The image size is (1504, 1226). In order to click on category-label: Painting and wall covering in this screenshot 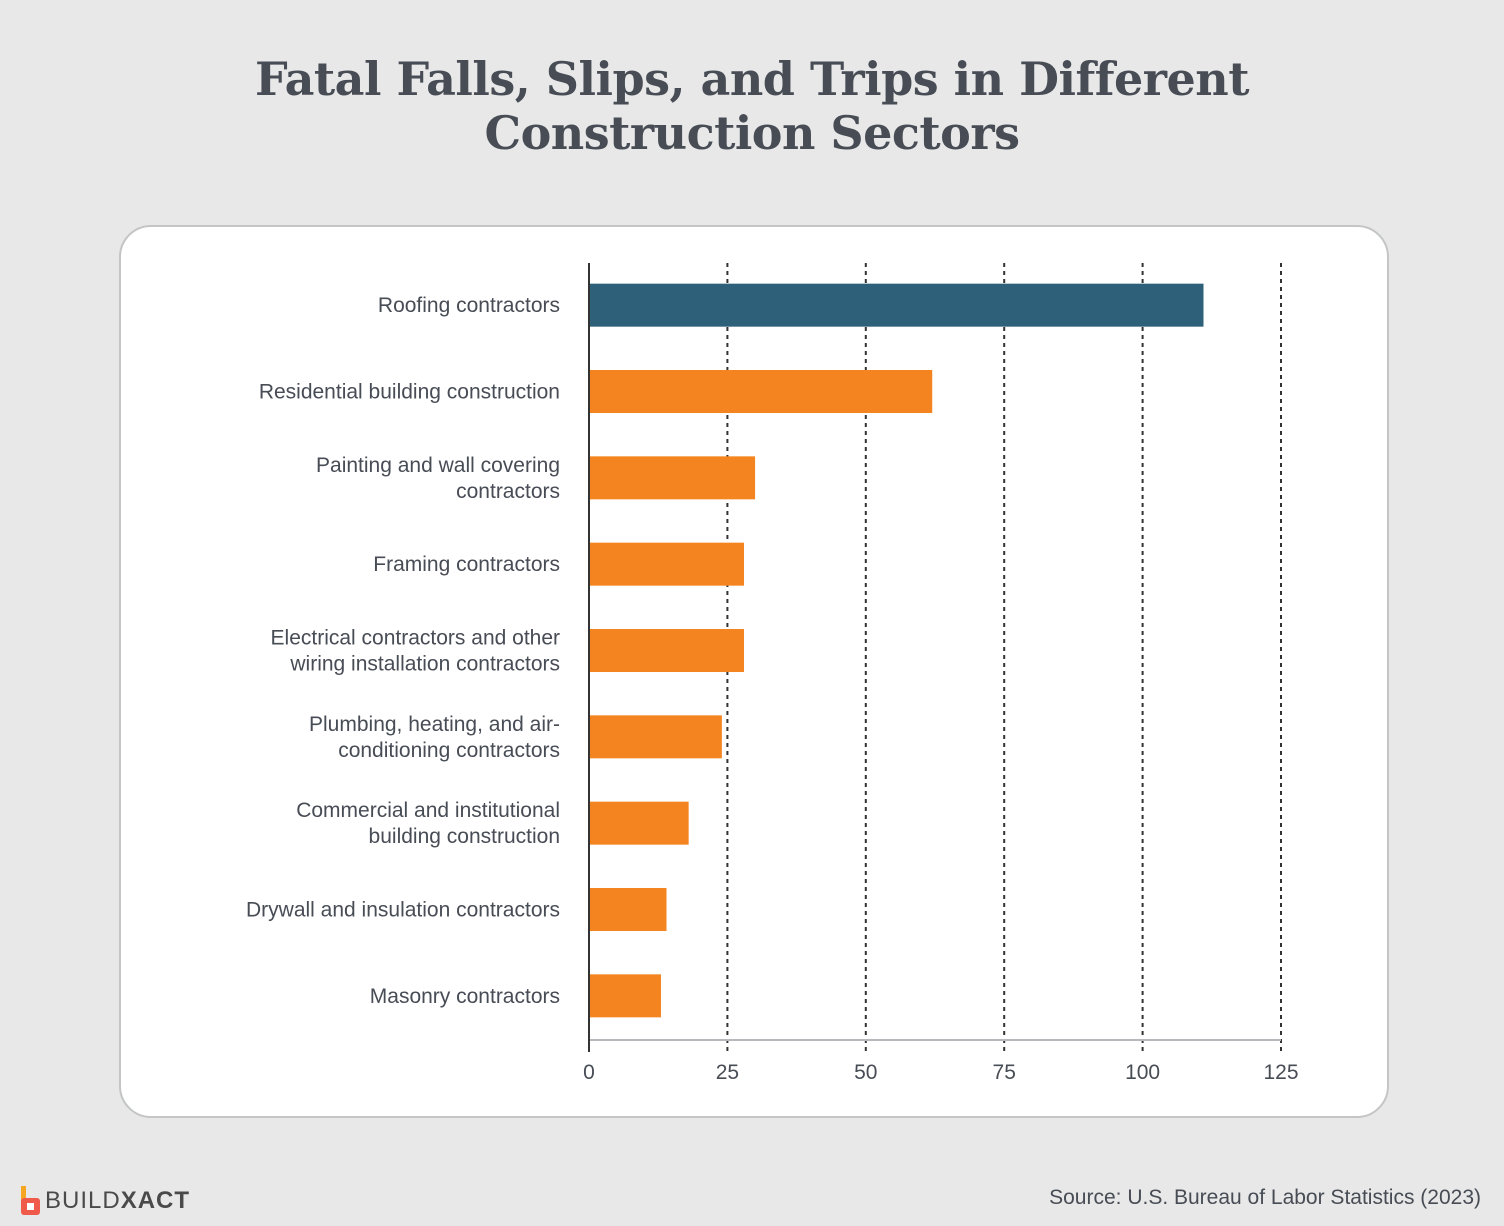, I will do `click(438, 465)`.